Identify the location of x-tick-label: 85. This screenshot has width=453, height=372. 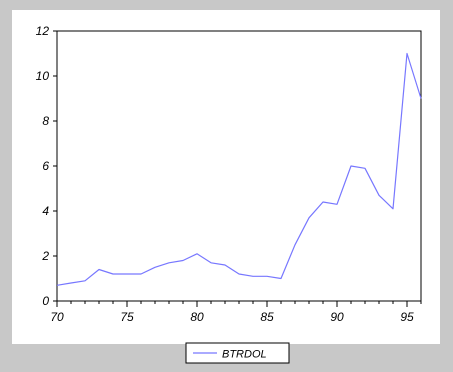
(267, 317).